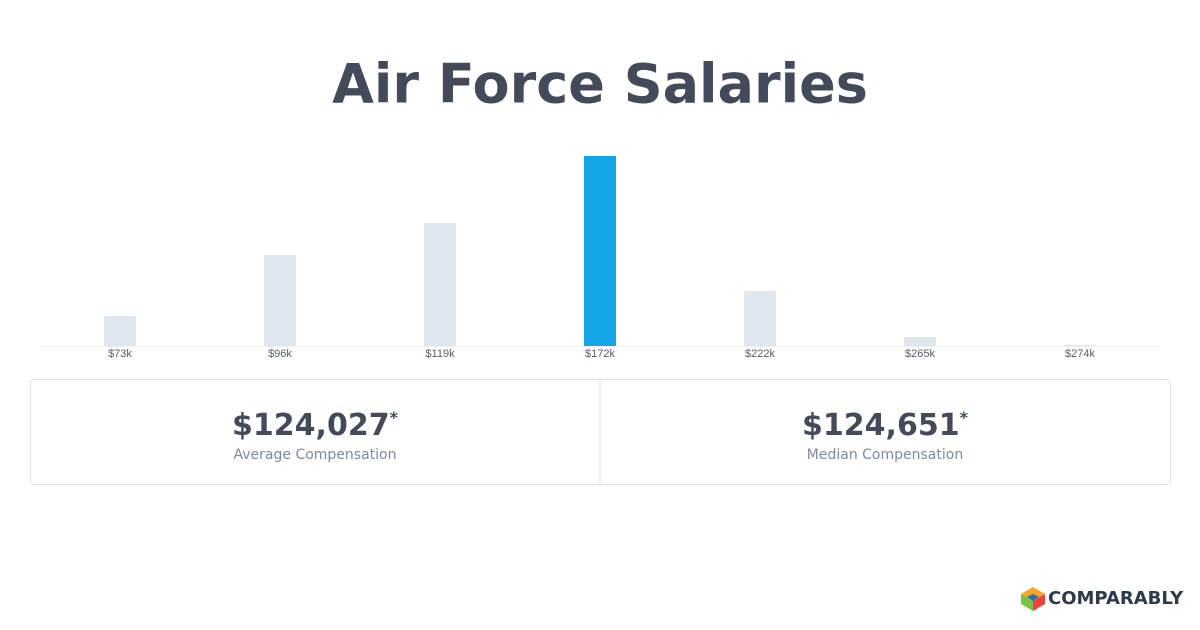  I want to click on x-tick-label: $274k, so click(1080, 354).